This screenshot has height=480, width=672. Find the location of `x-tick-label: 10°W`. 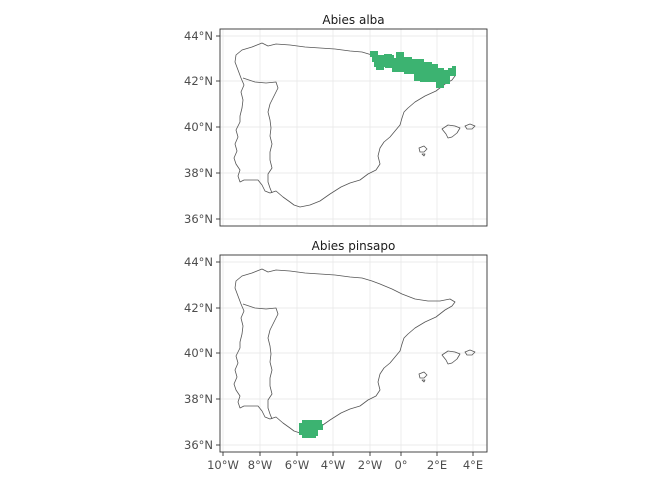

x-tick-label: 10°W is located at coordinates (223, 465).